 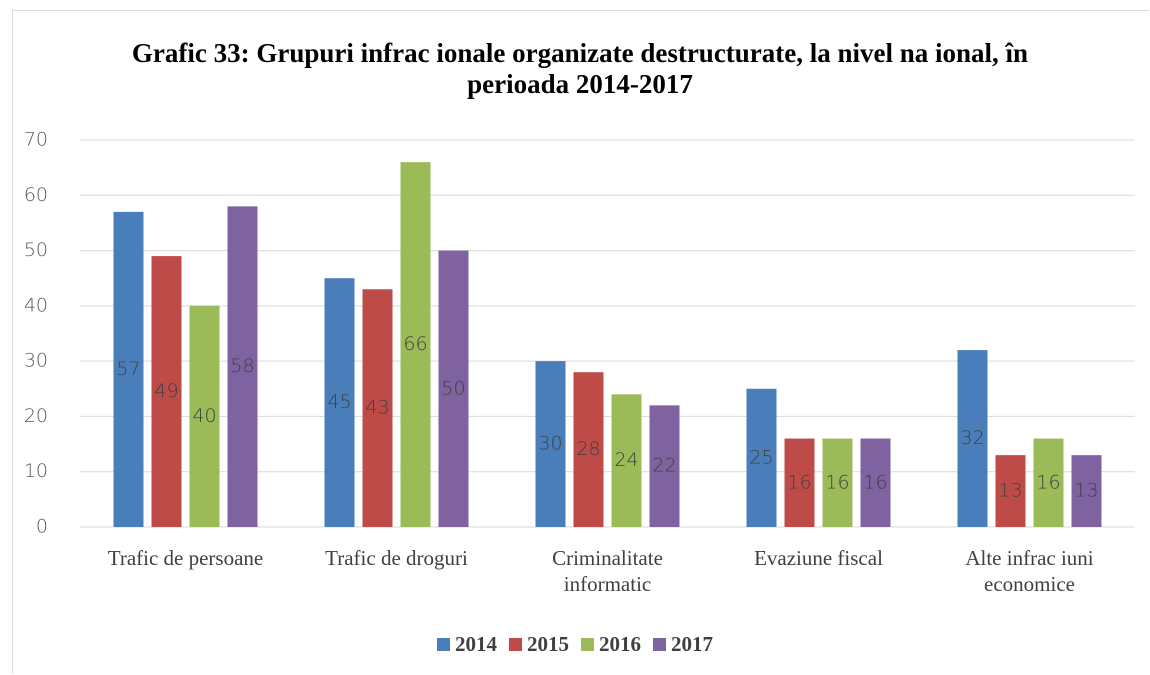 I want to click on legend-item: 2015, so click(x=539, y=644).